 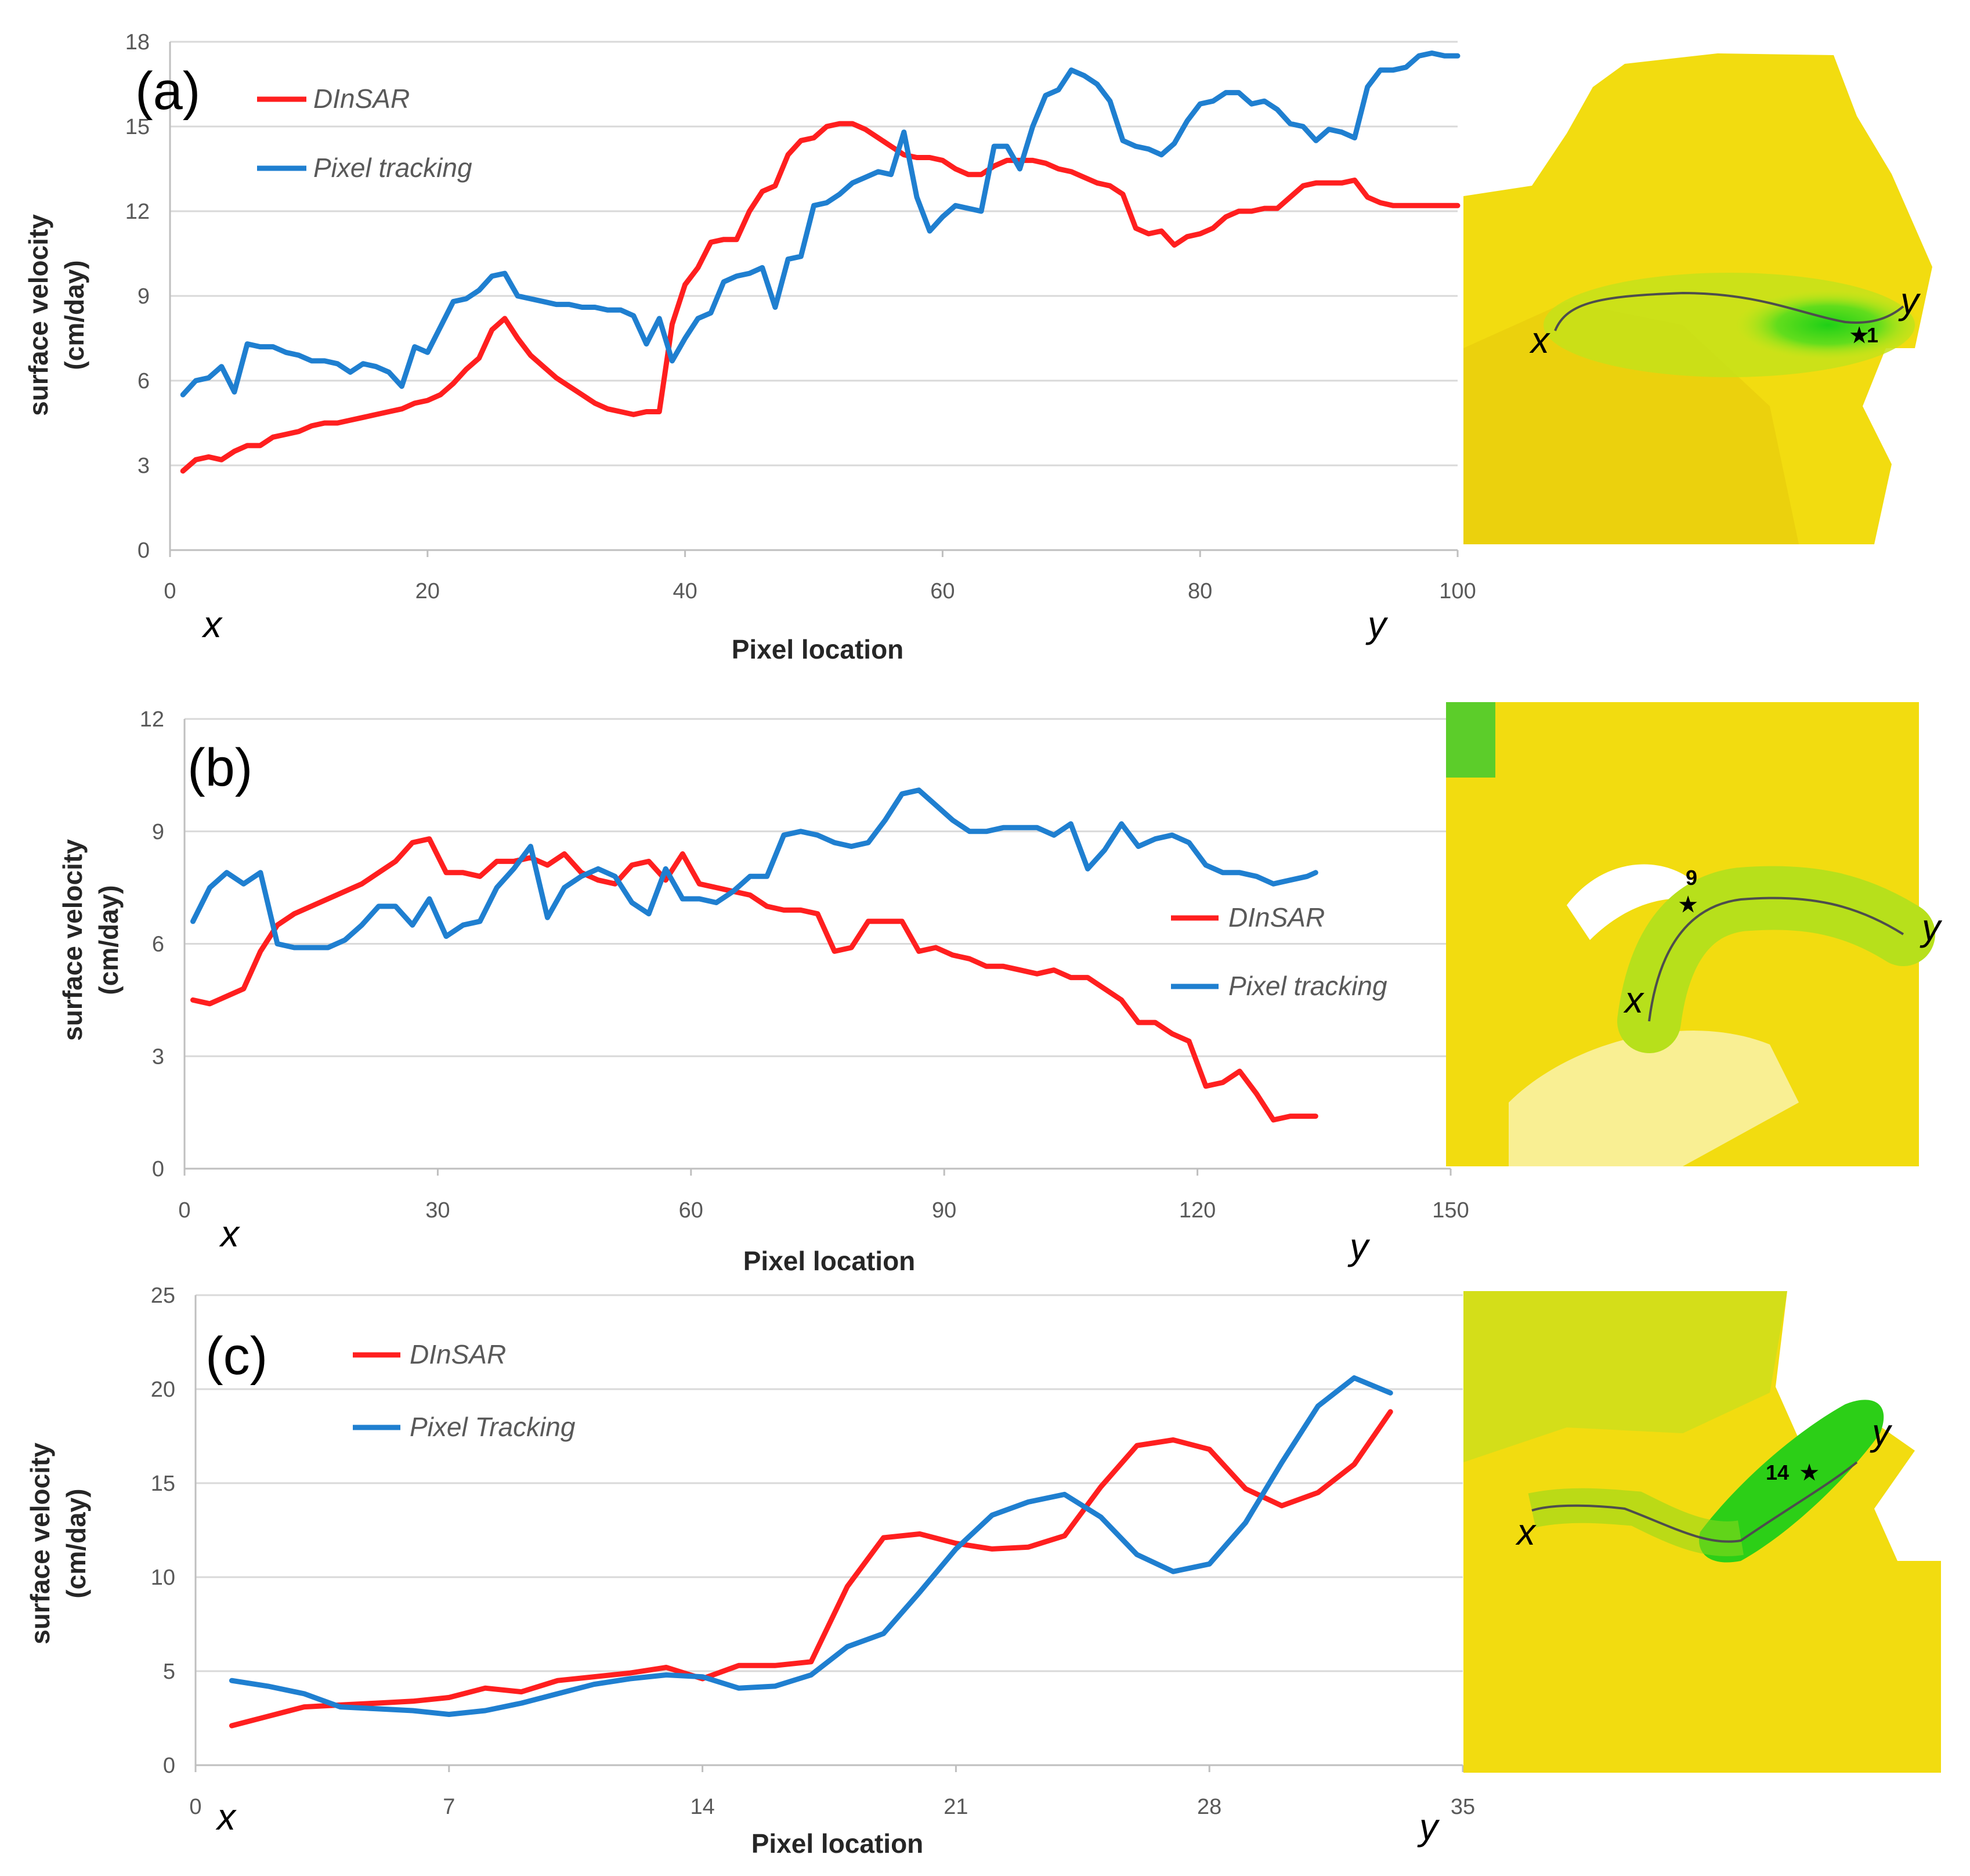 What do you see at coordinates (944, 1210) in the screenshot?
I see `x-tick-label: 90` at bounding box center [944, 1210].